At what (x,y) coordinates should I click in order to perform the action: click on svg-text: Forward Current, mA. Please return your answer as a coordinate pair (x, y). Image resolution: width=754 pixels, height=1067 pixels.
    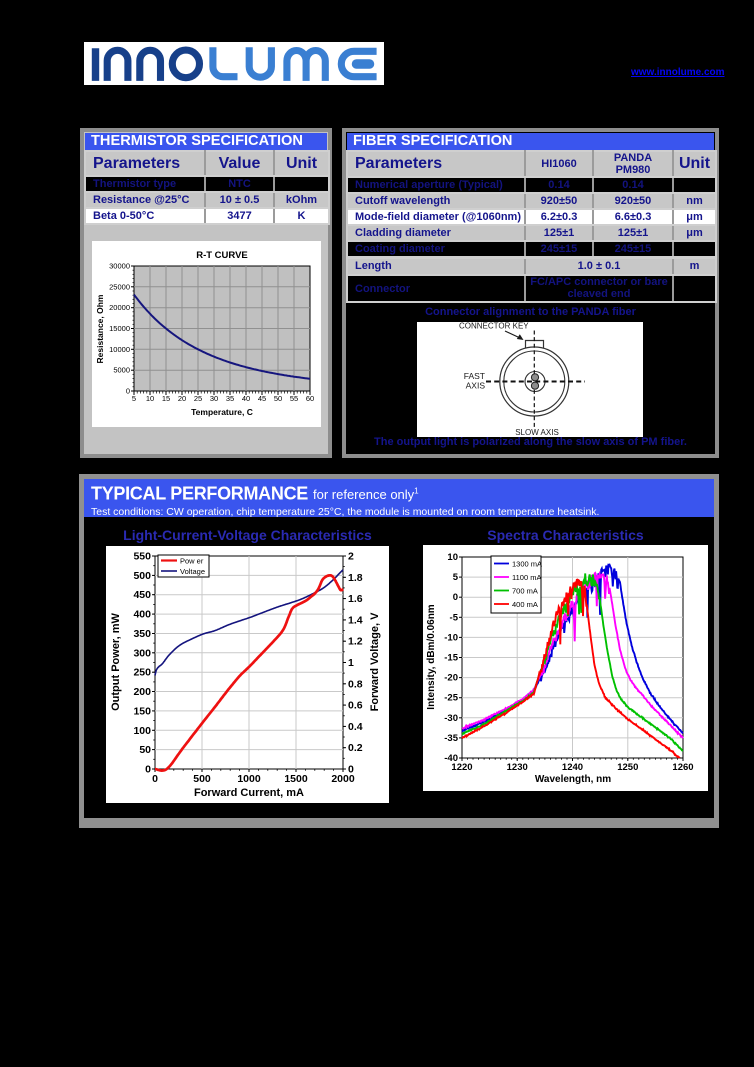
    Looking at the image, I should click on (249, 793).